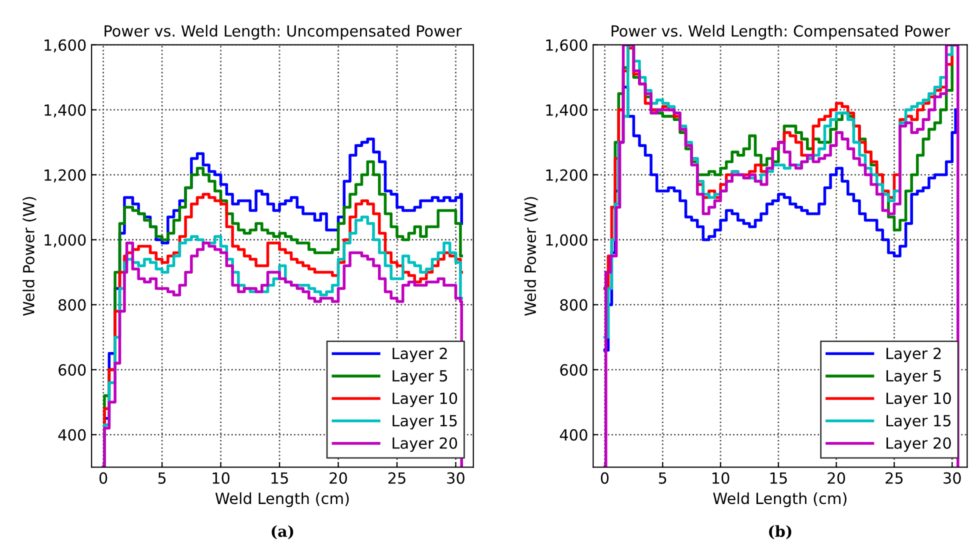 This screenshot has height=547, width=974. Describe the element at coordinates (781, 32) in the screenshot. I see `chart-title: Power vs. Weld Length: Compensated Power` at that location.